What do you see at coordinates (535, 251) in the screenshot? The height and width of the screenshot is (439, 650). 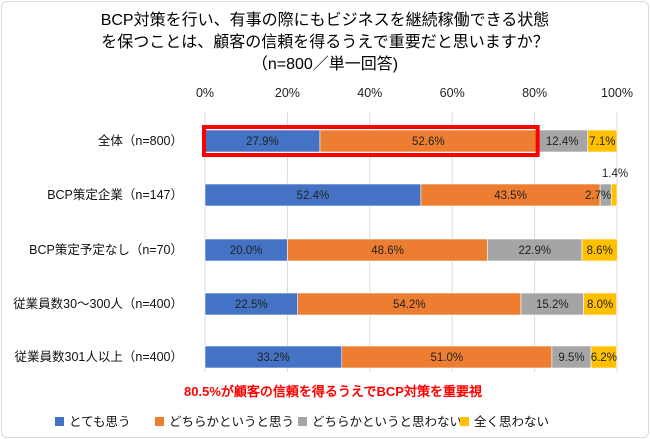 I see `data-label: 22.9%` at bounding box center [535, 251].